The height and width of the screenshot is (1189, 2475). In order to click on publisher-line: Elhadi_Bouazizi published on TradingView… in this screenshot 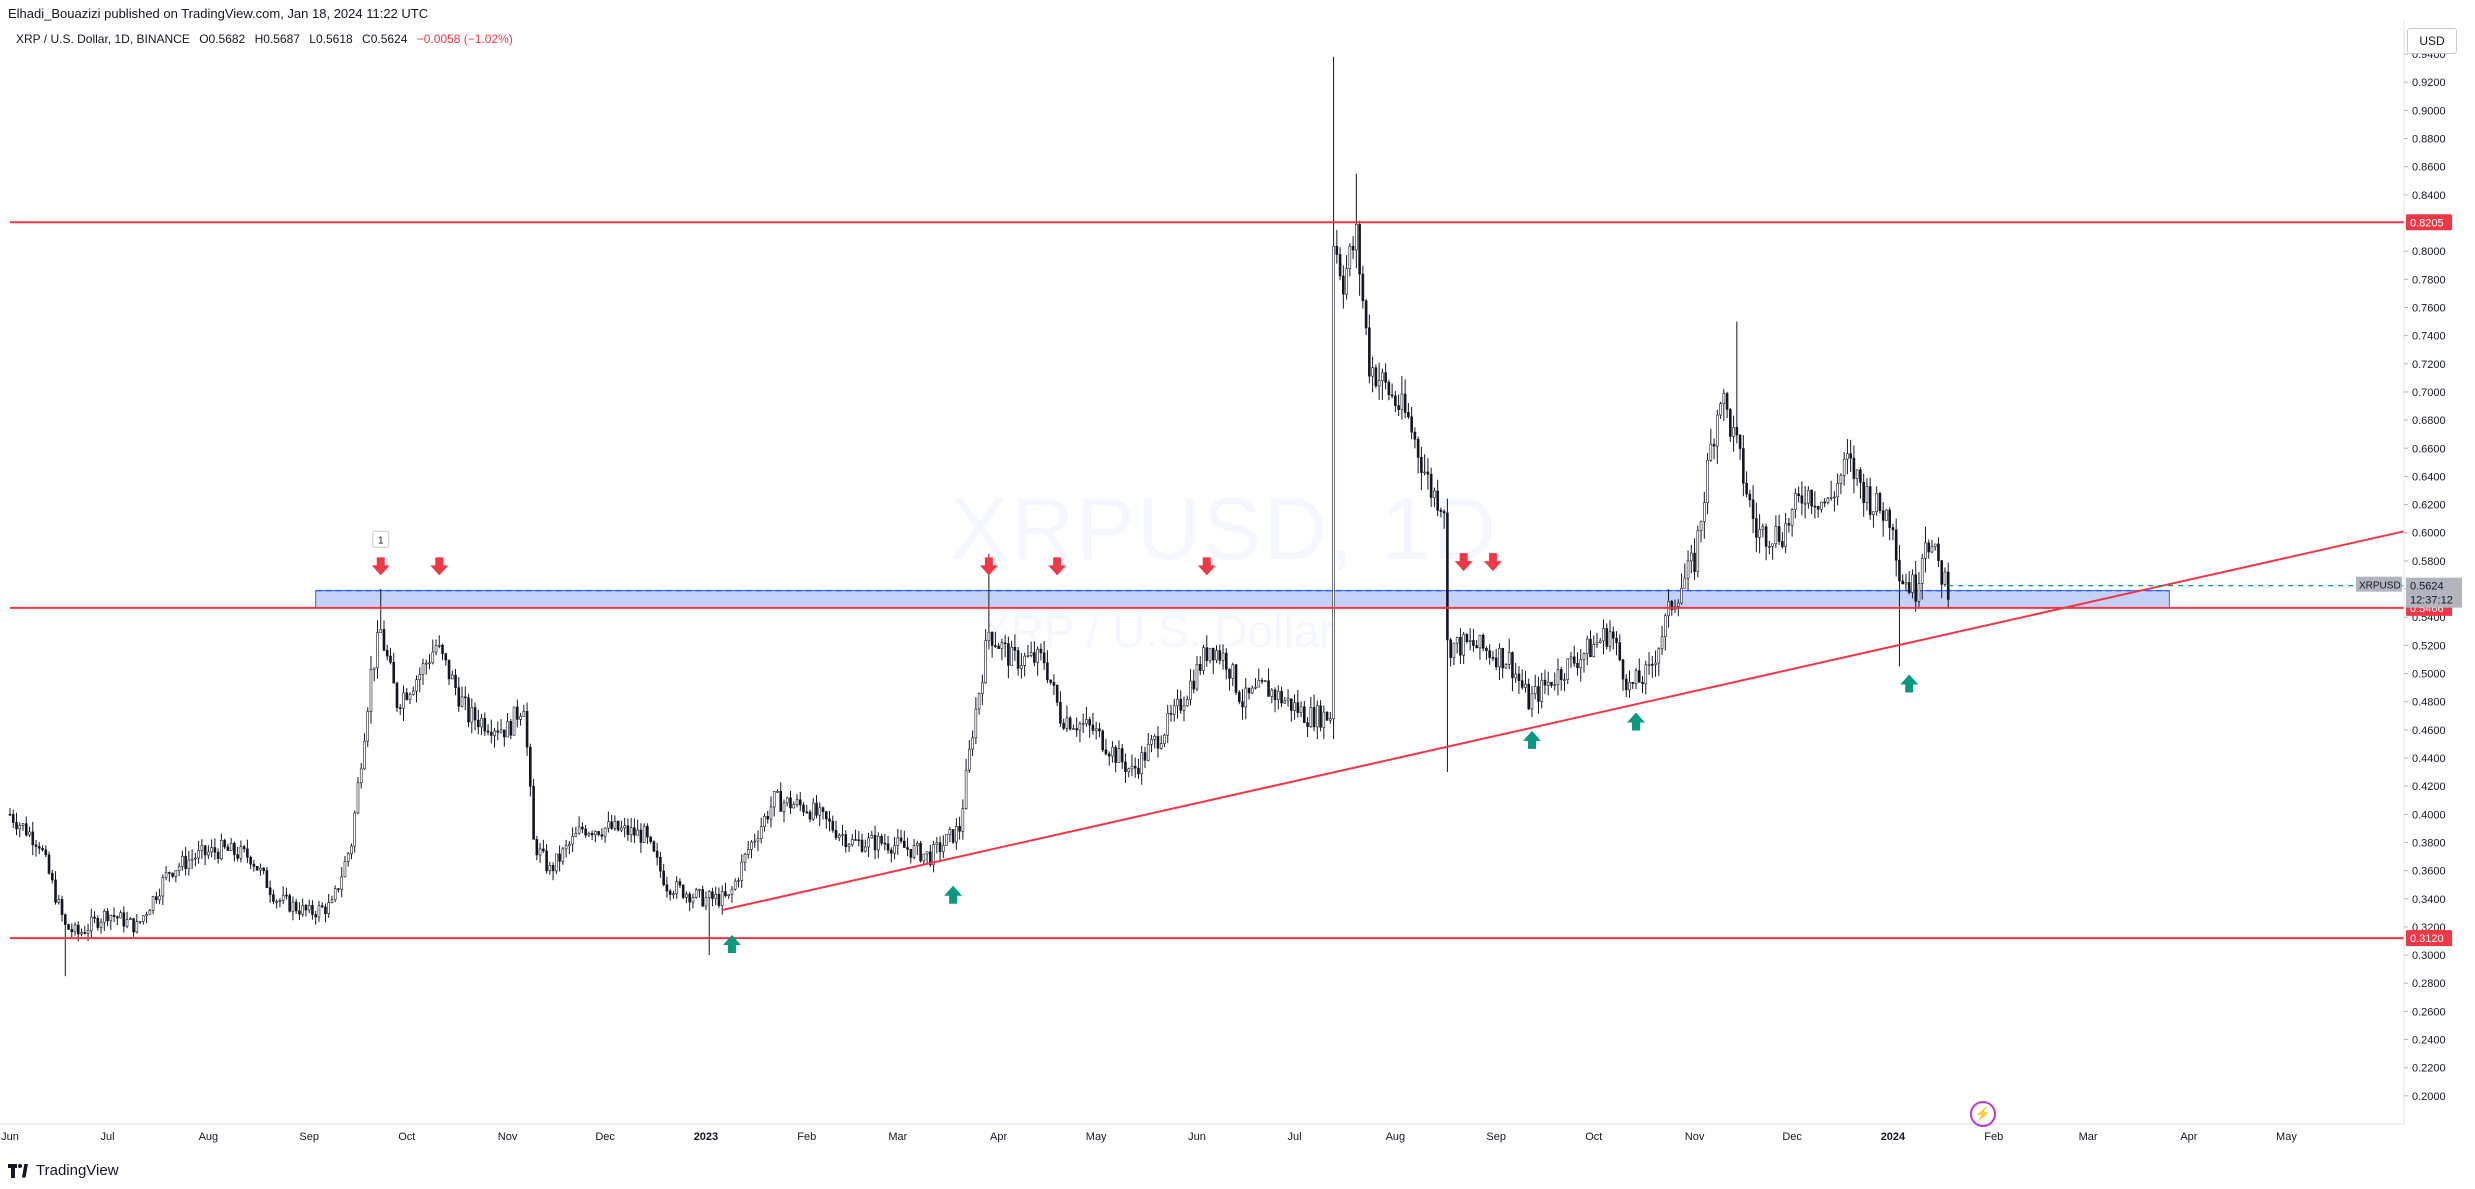, I will do `click(218, 13)`.